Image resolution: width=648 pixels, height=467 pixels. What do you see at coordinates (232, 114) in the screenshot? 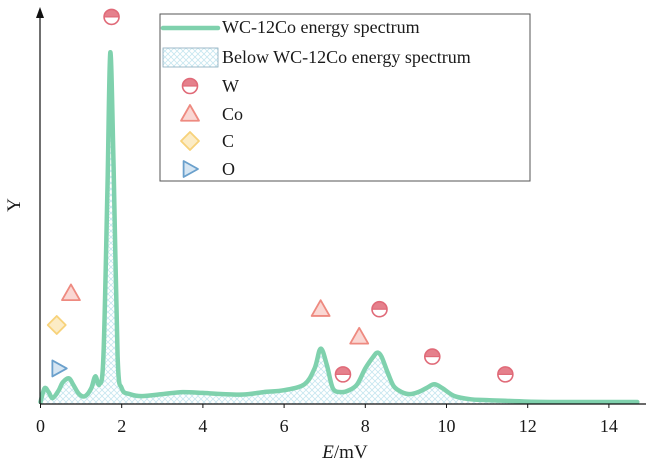
I see `legend-label-co: Co` at bounding box center [232, 114].